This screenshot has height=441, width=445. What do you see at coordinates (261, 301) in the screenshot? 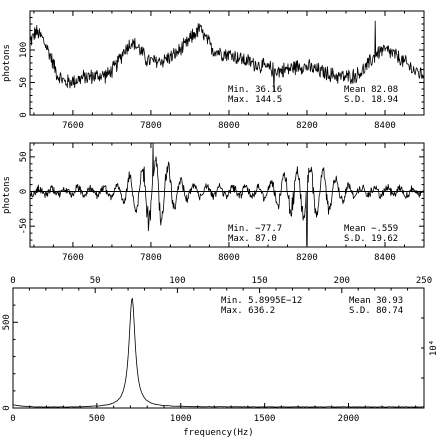
I see `stat-min: Min. 5.8995E−12` at bounding box center [261, 301].